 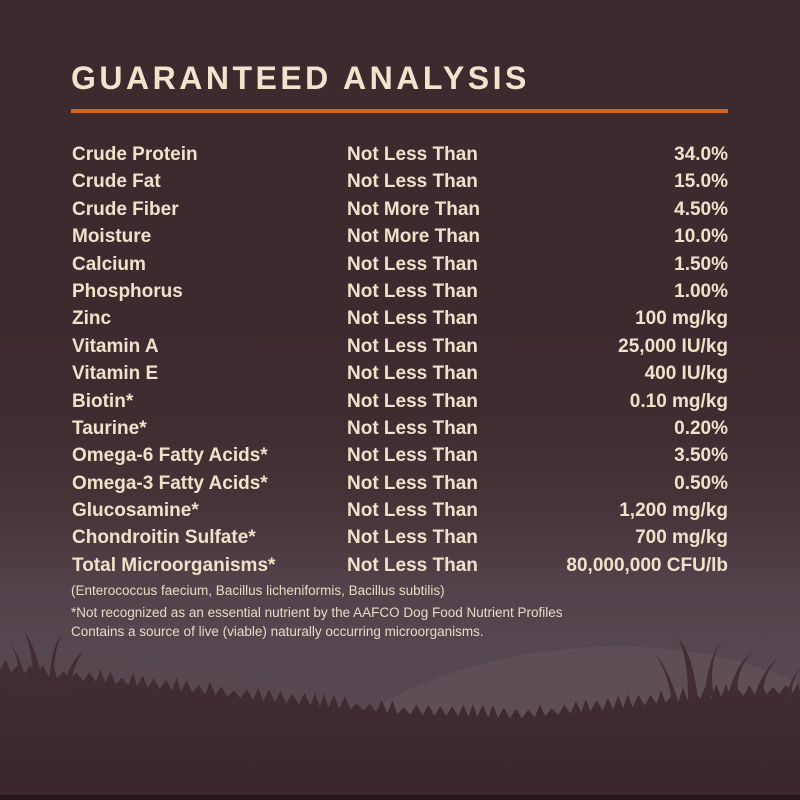 What do you see at coordinates (103, 401) in the screenshot?
I see `nutrient-name: Biotin*` at bounding box center [103, 401].